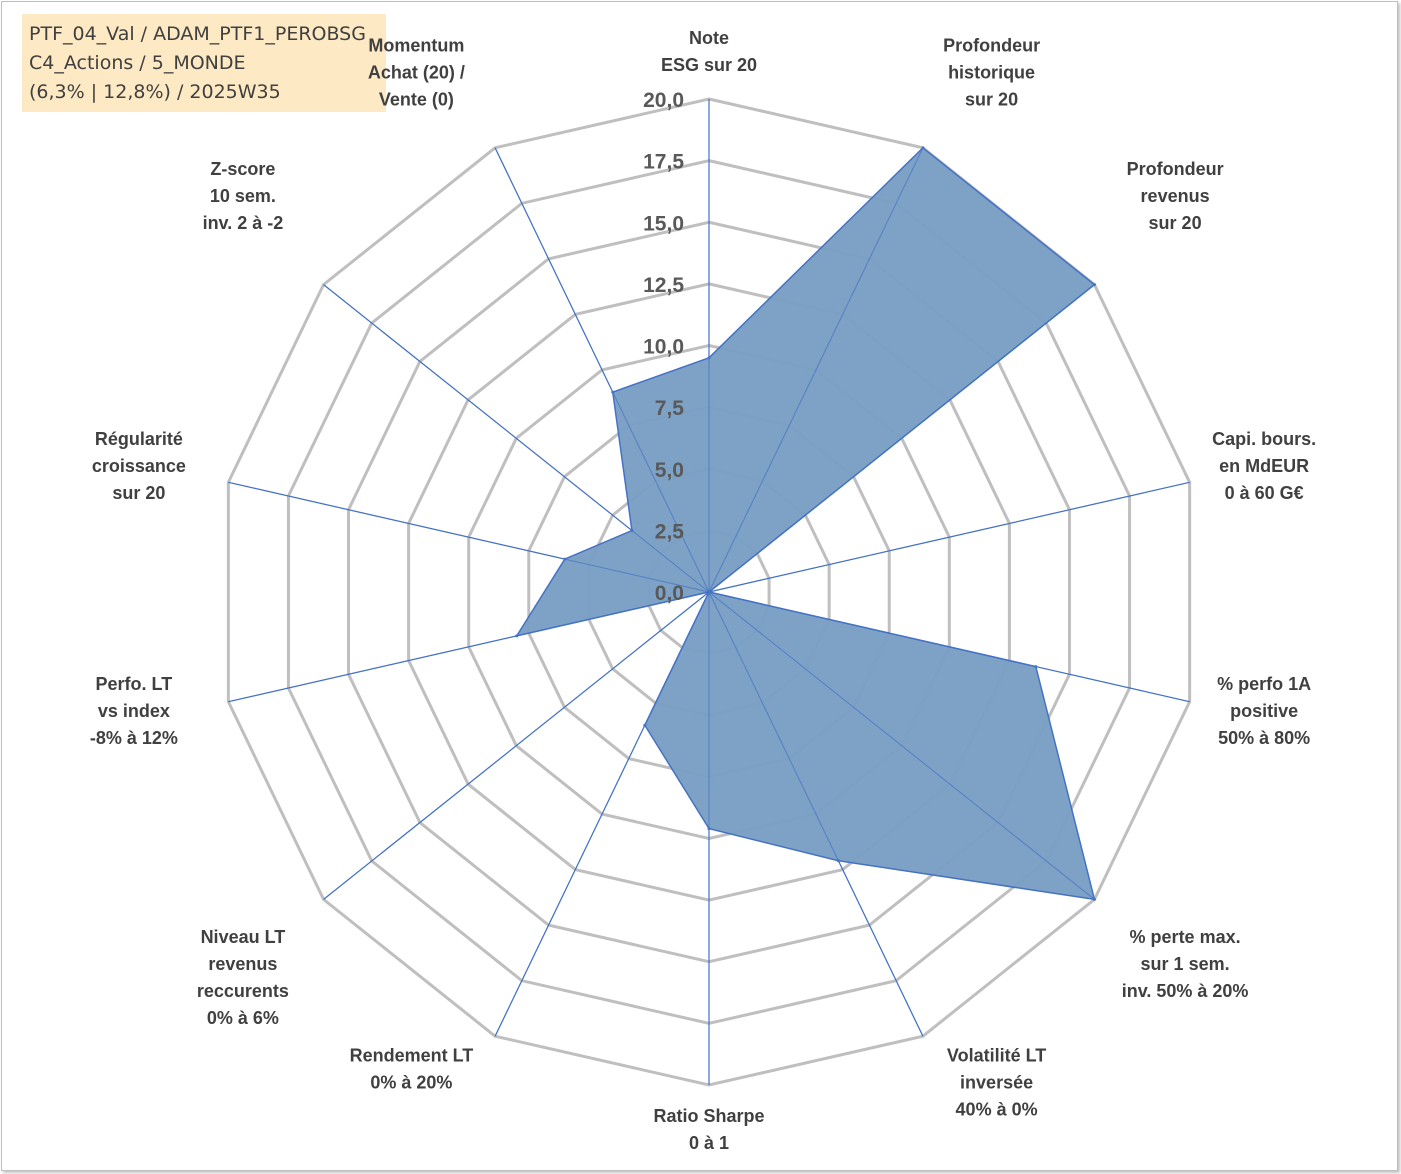 This screenshot has width=1401, height=1174. Describe the element at coordinates (709, 38) in the screenshot. I see `axis-label-line: Note` at that location.